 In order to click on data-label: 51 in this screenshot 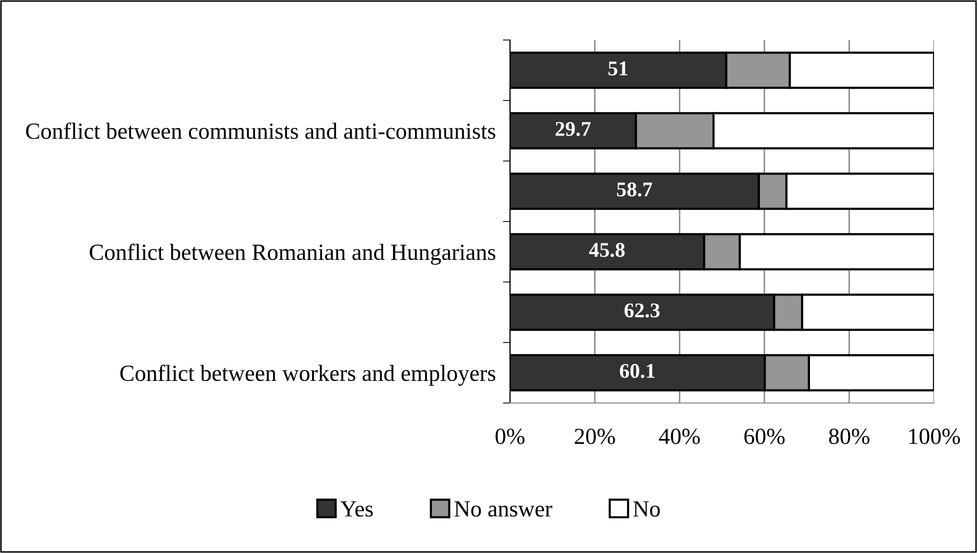, I will do `click(618, 69)`.